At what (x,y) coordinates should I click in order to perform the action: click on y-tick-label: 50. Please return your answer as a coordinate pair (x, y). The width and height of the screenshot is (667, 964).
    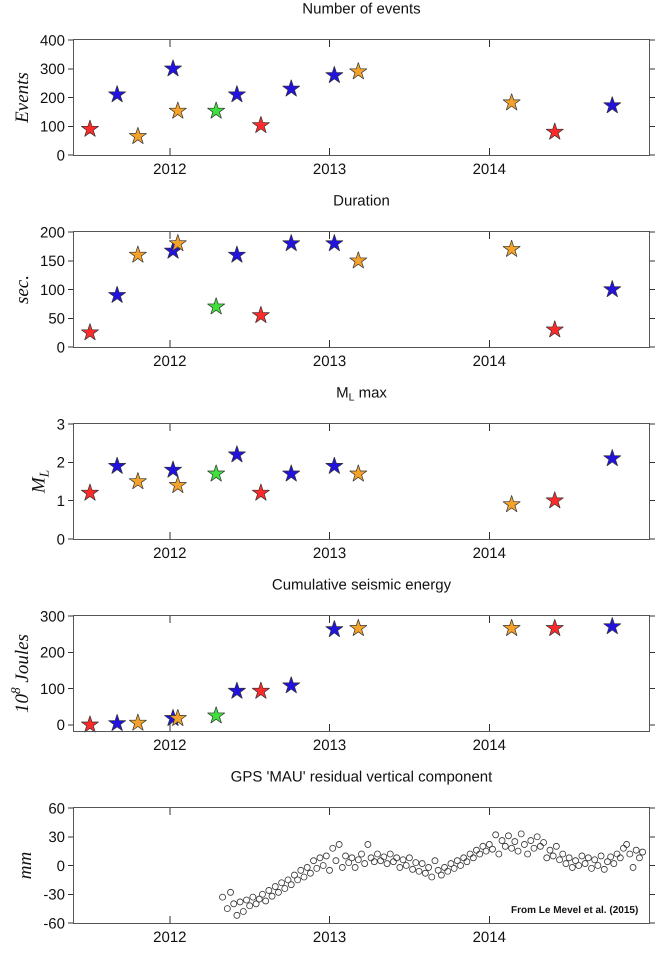
    Looking at the image, I should click on (56, 319).